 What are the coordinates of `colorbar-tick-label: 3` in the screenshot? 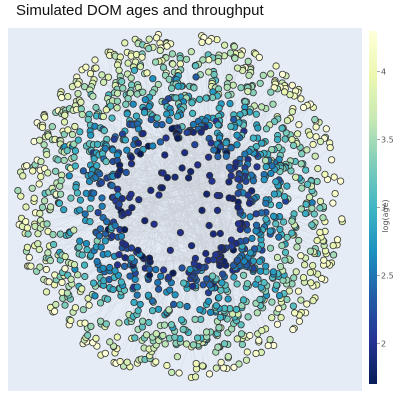 It's located at (383, 208).